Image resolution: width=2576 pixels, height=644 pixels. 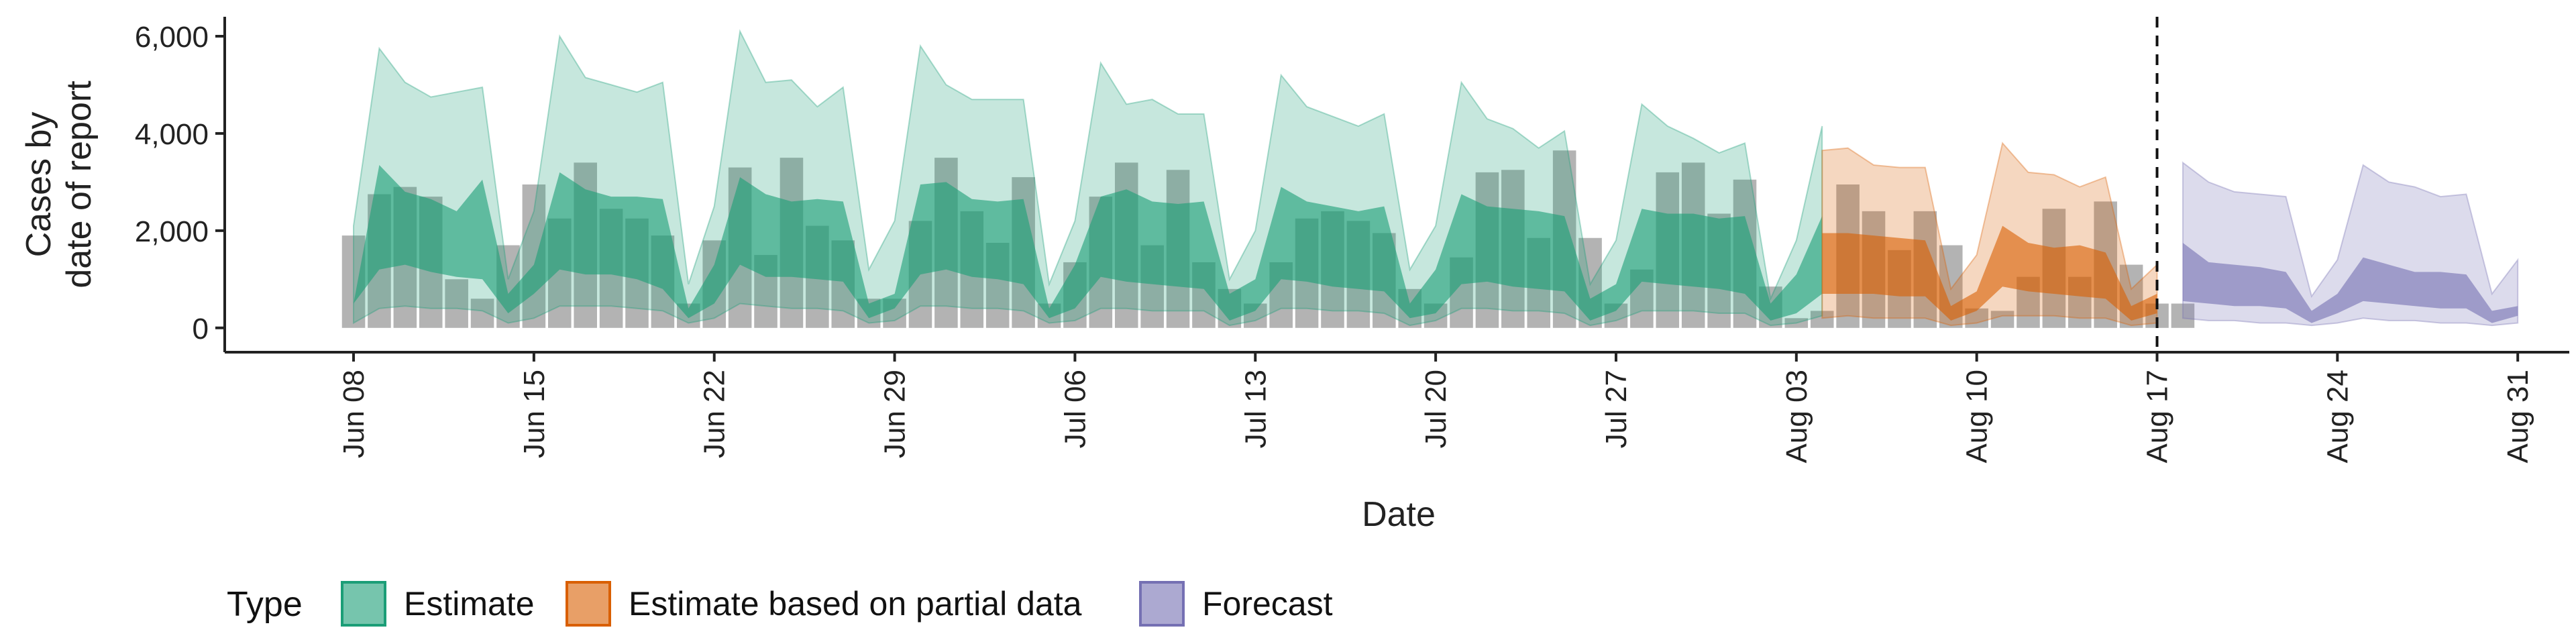 What do you see at coordinates (79, 184) in the screenshot?
I see `y-axis-title-line-2: date of report` at bounding box center [79, 184].